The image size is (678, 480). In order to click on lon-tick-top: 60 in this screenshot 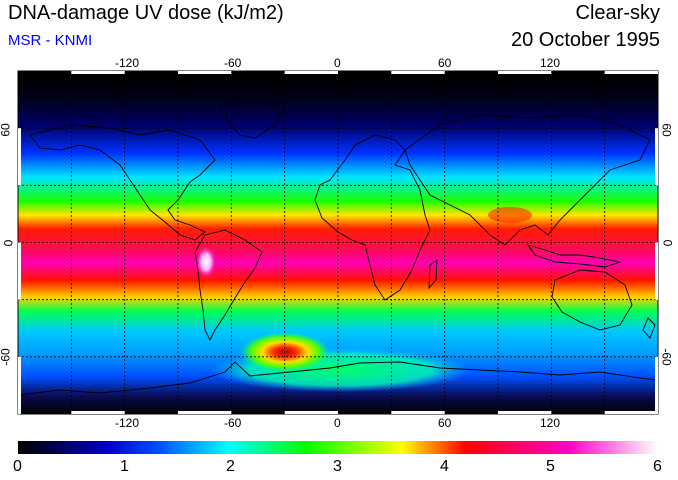, I will do `click(445, 63)`.